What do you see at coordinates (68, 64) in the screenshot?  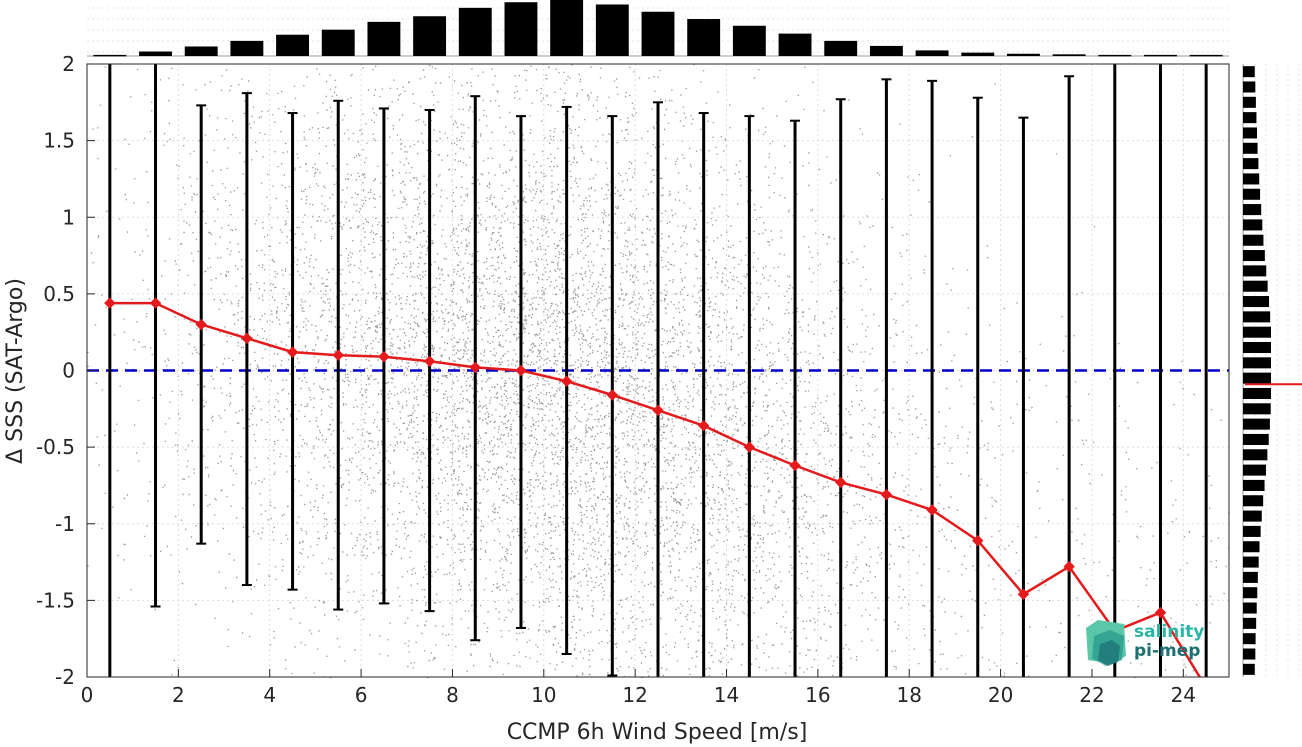 I see `y-tick-label: 2` at bounding box center [68, 64].